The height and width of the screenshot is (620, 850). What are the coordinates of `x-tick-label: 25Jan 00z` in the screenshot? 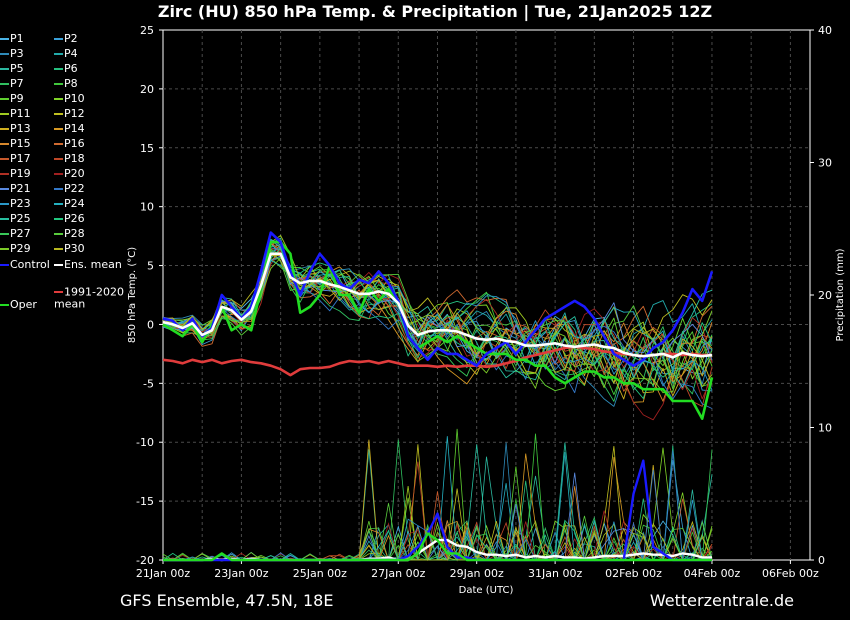 It's located at (320, 573).